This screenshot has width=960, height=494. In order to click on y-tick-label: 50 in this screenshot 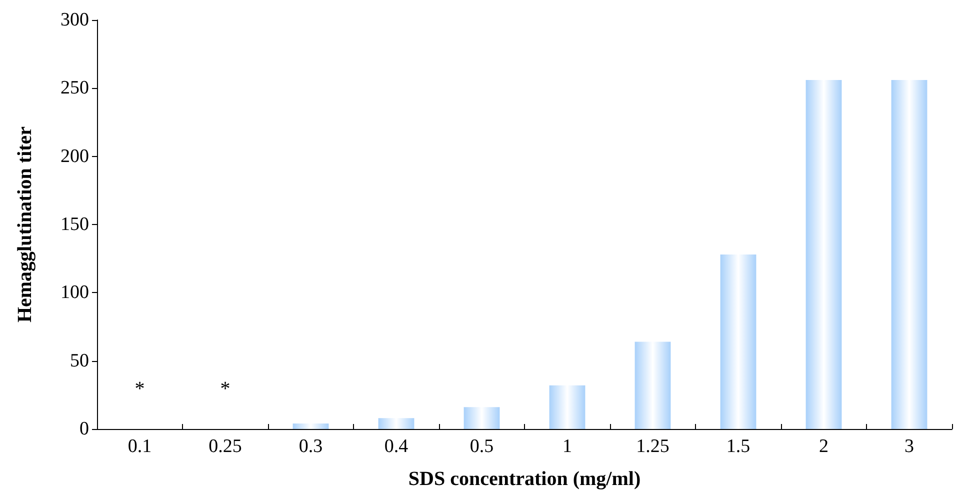, I will do `click(79, 361)`.